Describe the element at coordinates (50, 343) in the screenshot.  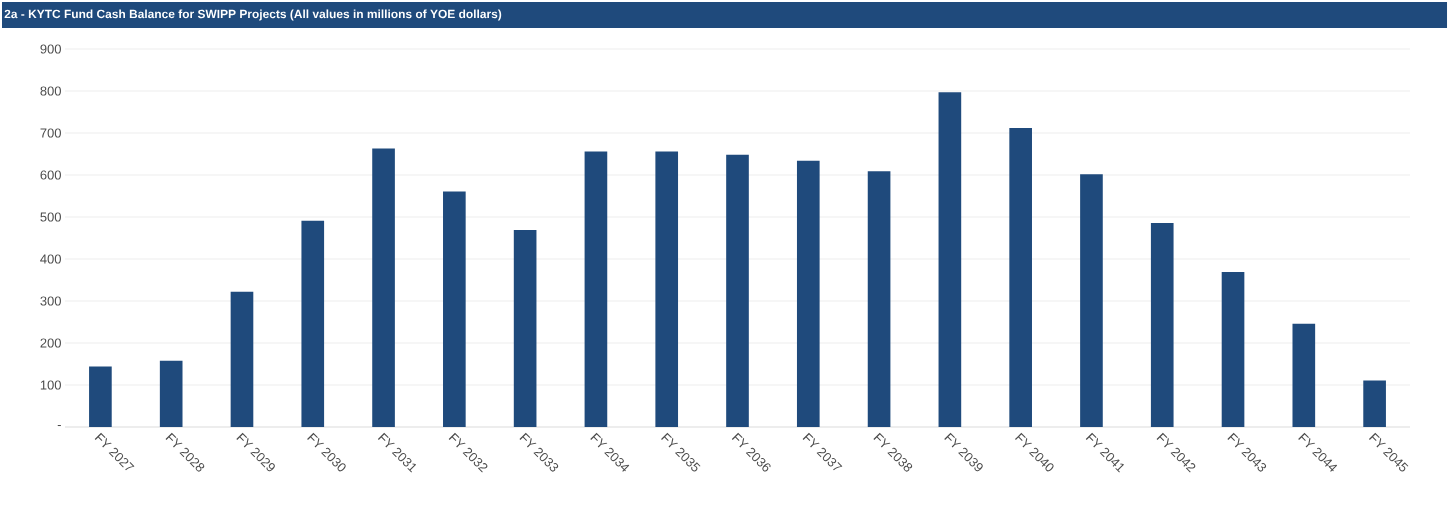
I see `y-tick-label: 200` at that location.